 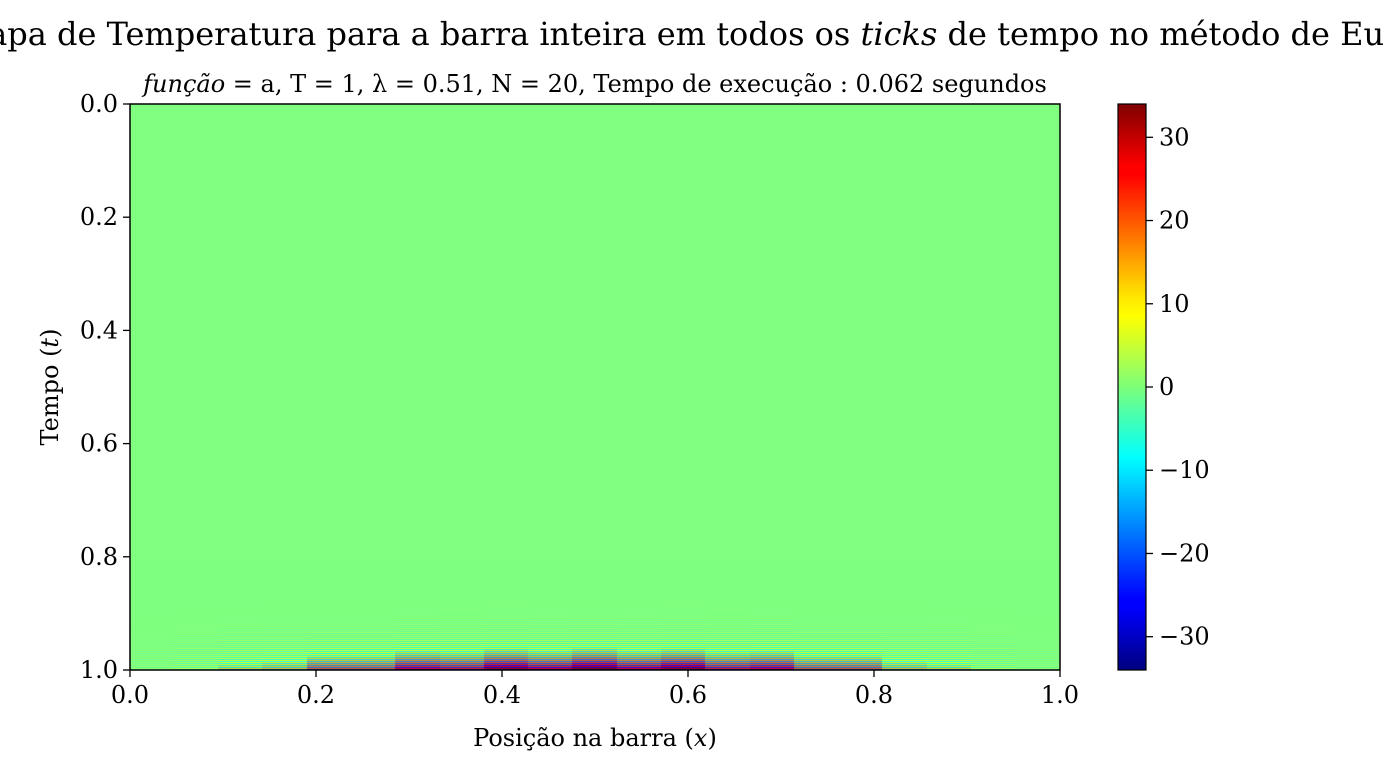 What do you see at coordinates (1060, 695) in the screenshot?
I see `x-tick-label: 1.0` at bounding box center [1060, 695].